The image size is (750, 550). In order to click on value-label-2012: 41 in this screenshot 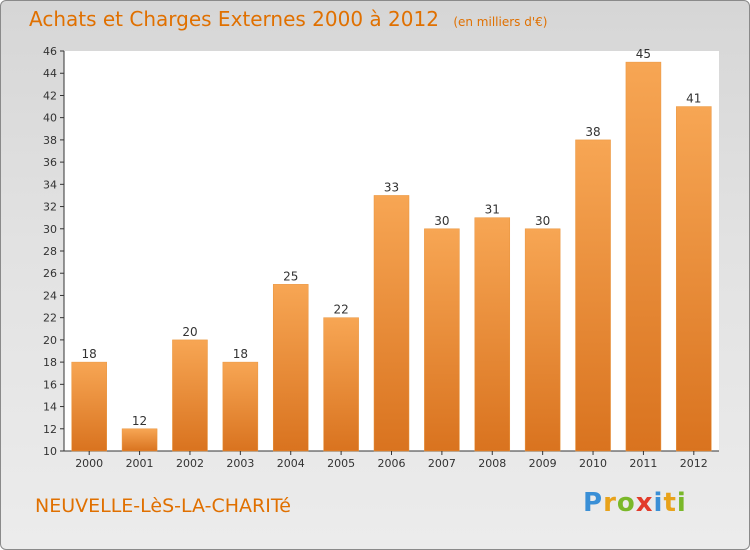, I will do `click(693, 99)`.